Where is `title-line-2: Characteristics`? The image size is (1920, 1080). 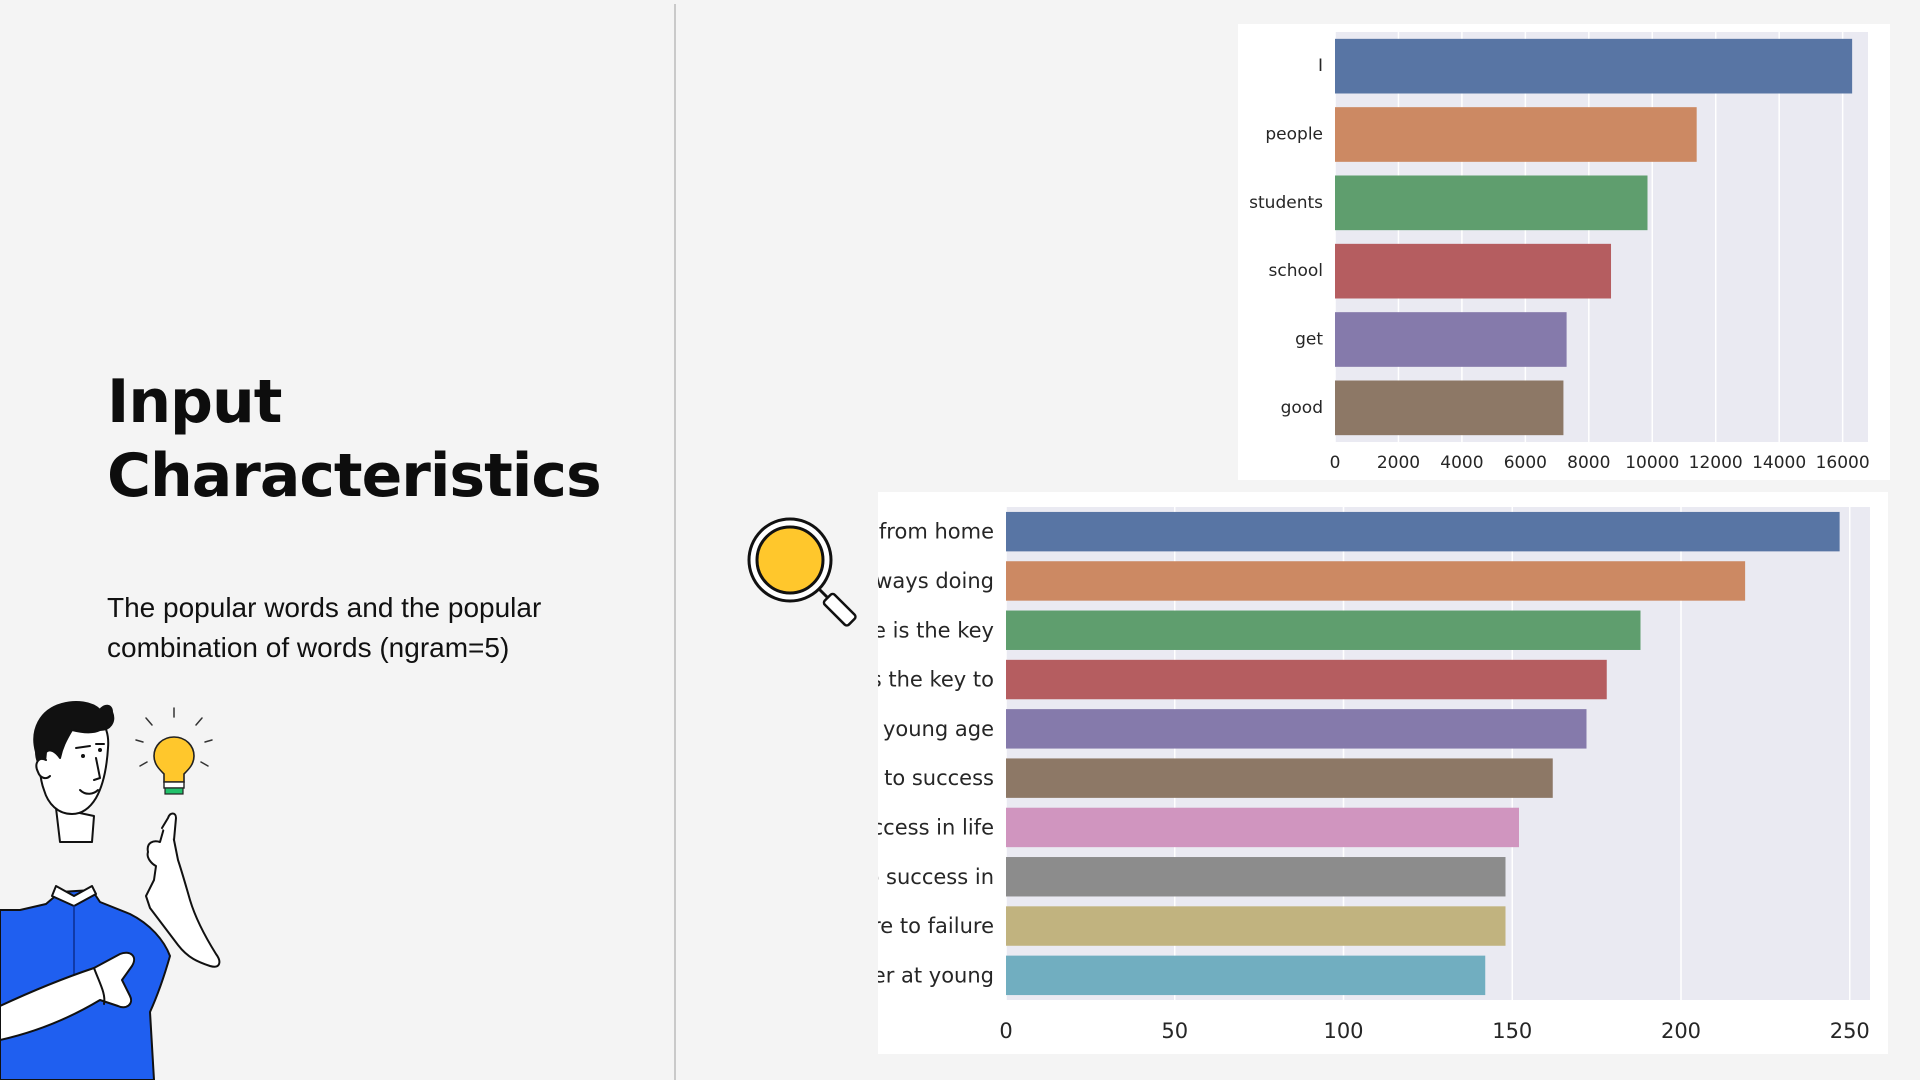 title-line-2: Characteristics is located at coordinates (354, 476).